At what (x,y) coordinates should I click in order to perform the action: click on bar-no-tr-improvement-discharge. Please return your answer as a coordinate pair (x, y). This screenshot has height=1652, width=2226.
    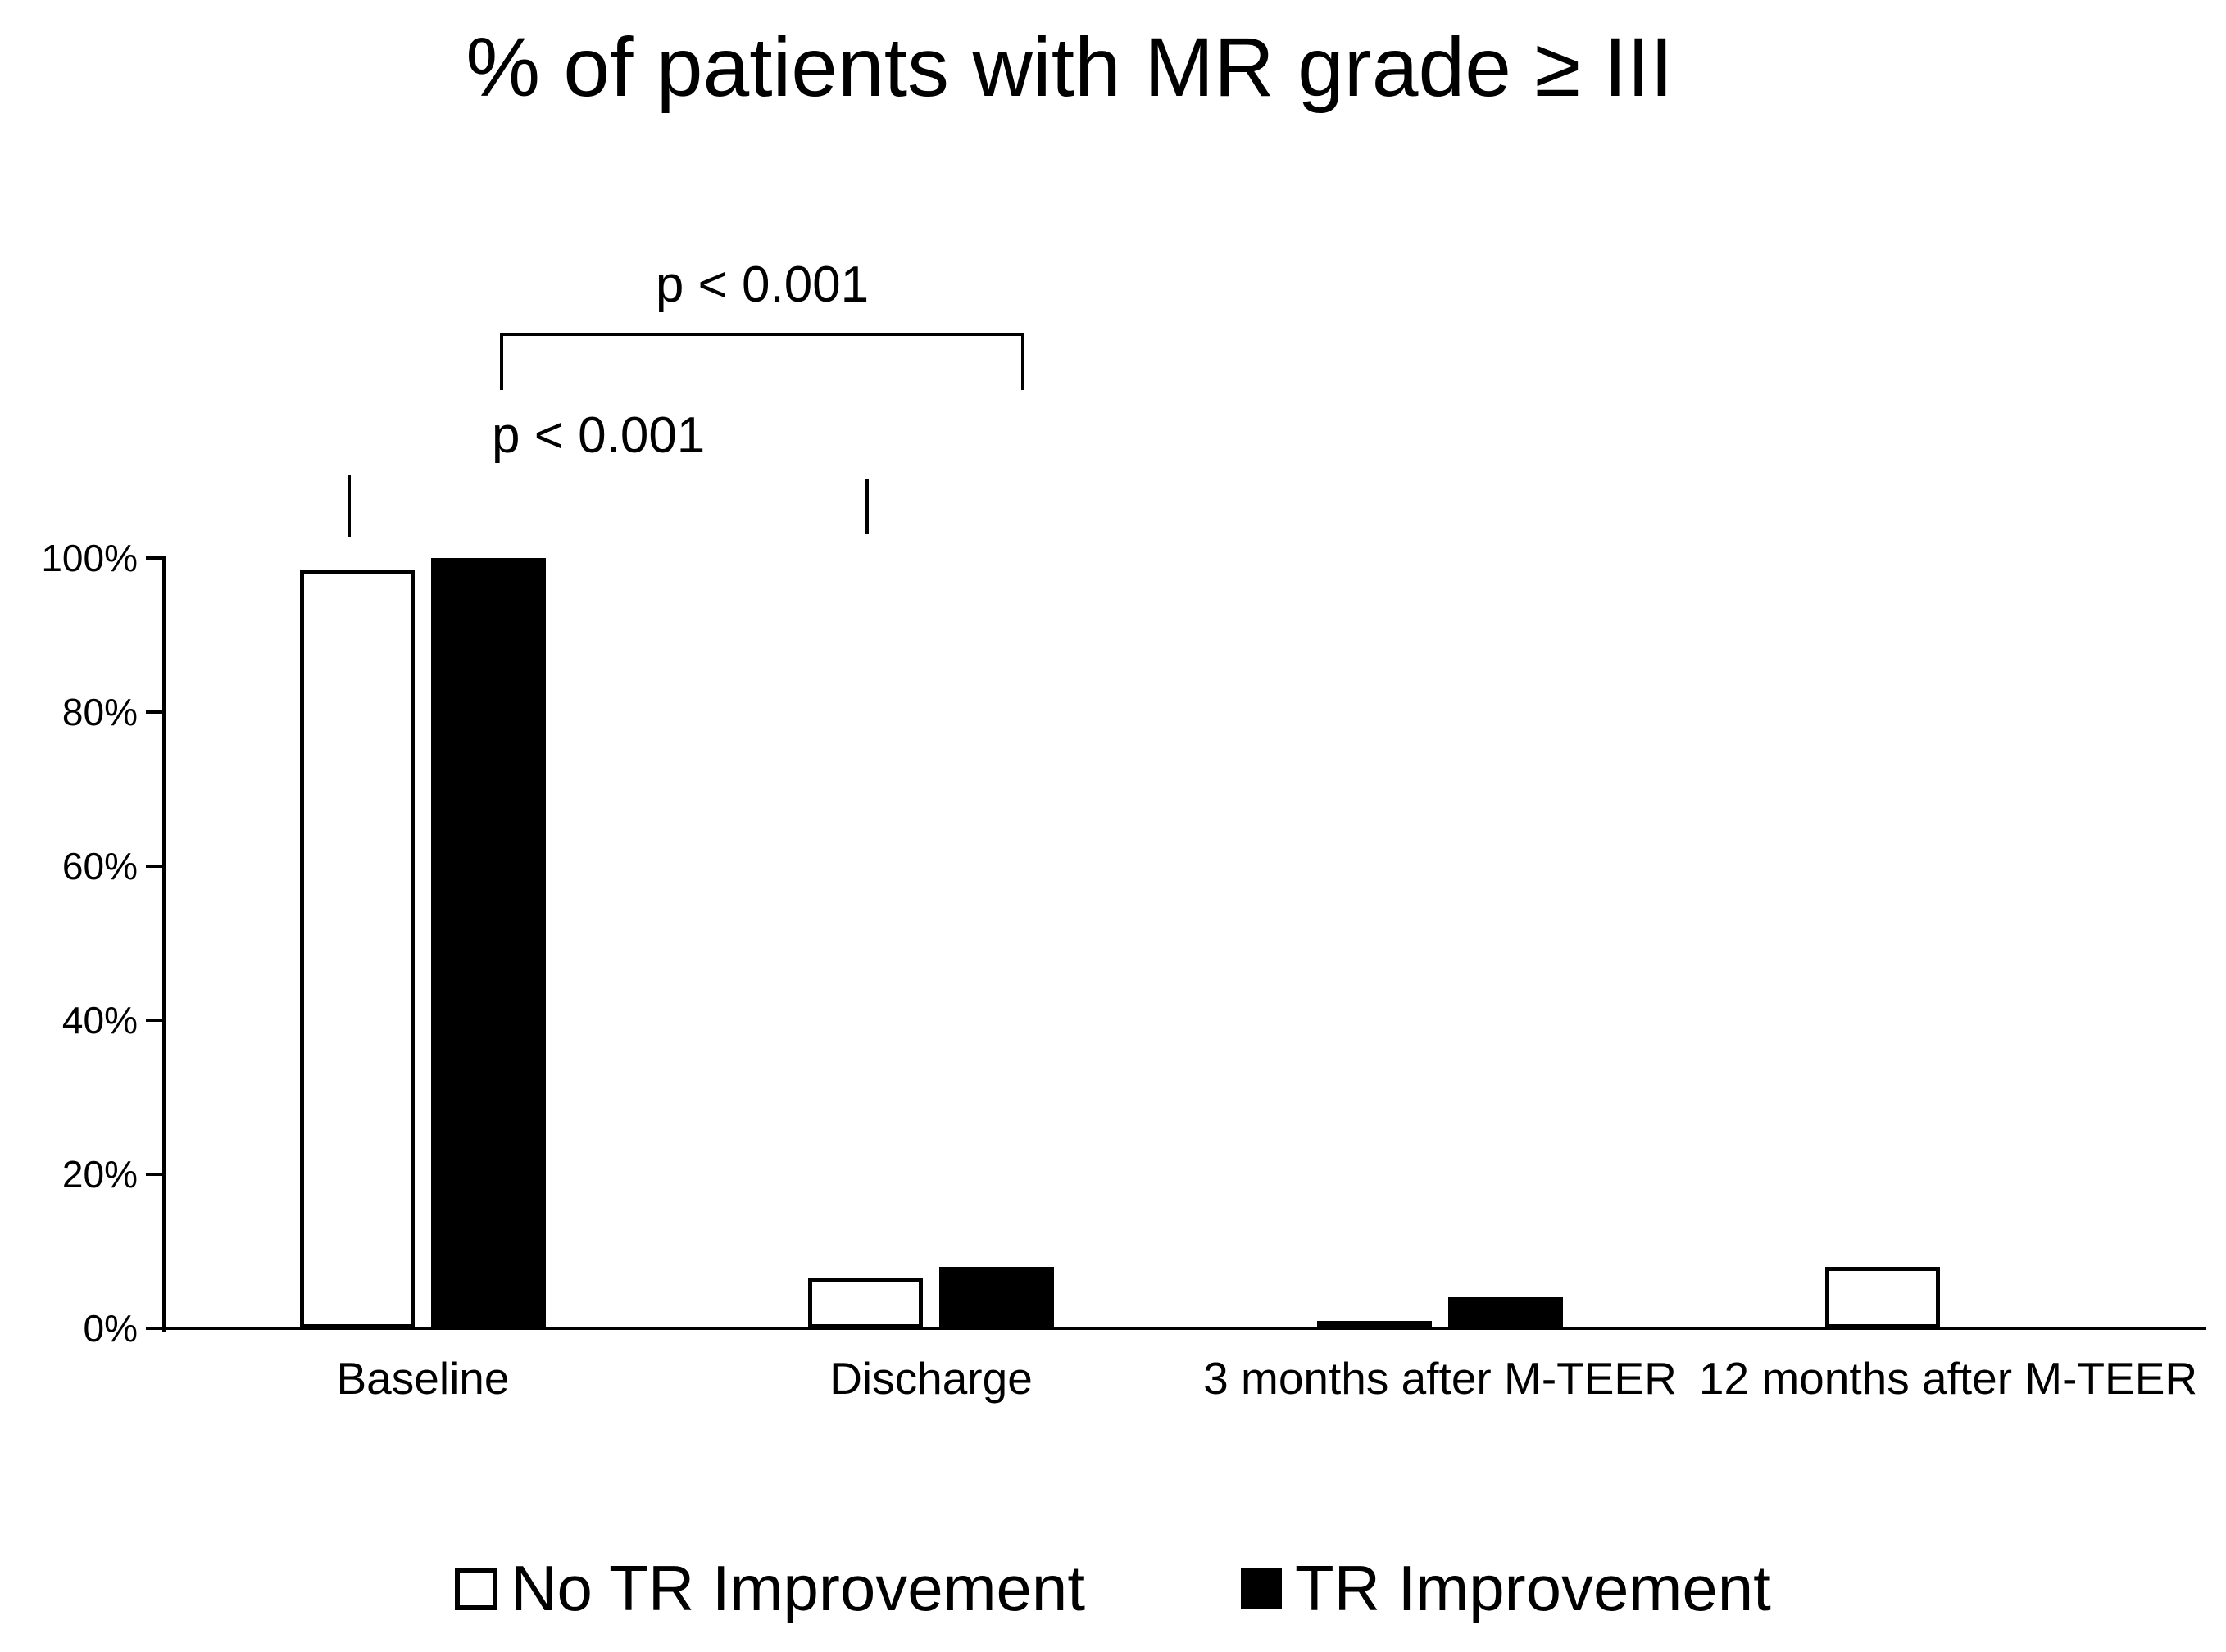
    Looking at the image, I should click on (865, 1303).